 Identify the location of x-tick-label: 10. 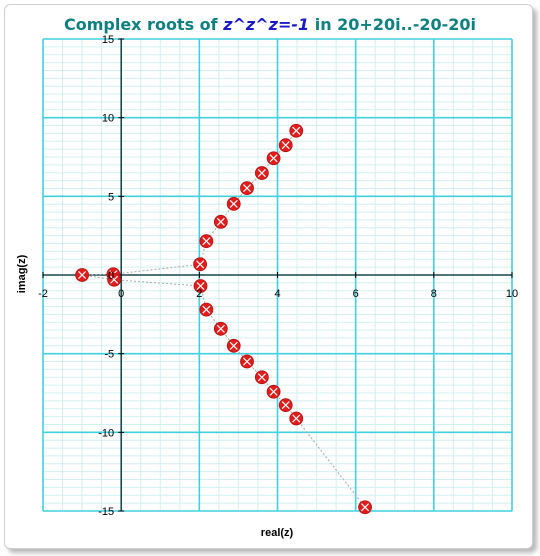
(512, 294).